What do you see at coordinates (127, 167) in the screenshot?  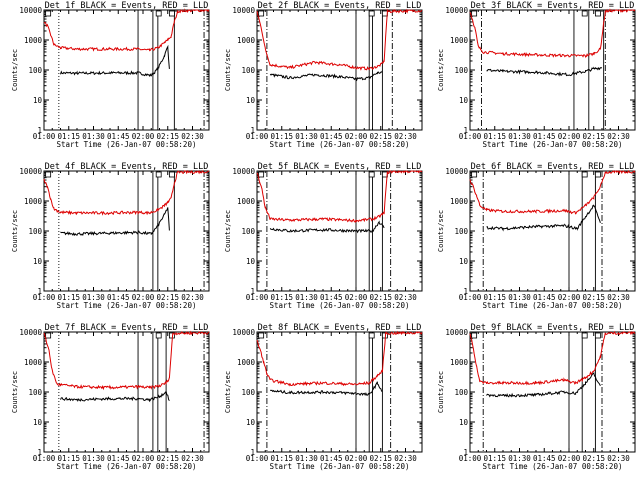 I see `chart-title: Det 4f BLACK = Events, RED = LLD` at bounding box center [127, 167].